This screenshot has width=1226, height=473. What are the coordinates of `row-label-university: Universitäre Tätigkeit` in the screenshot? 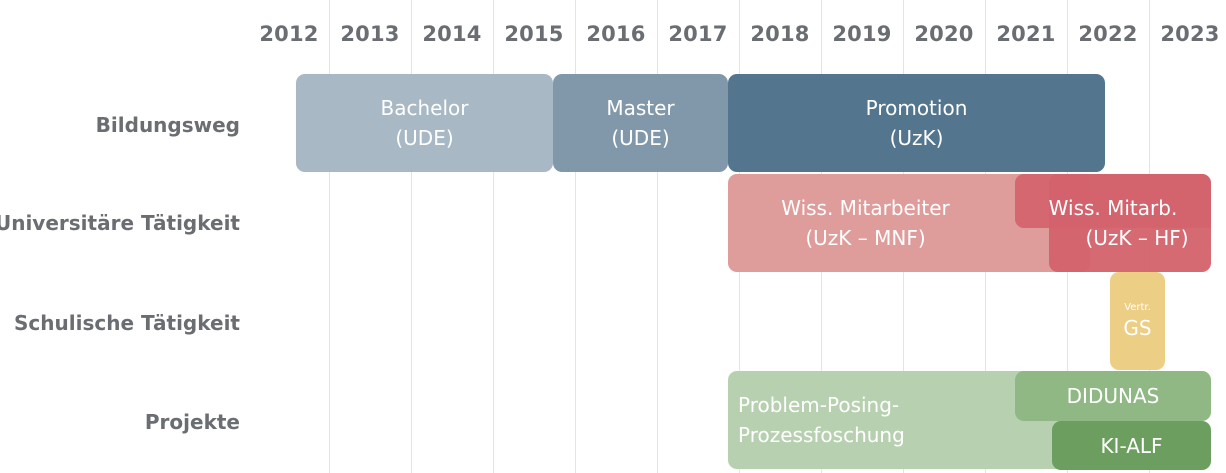 It's located at (120, 223).